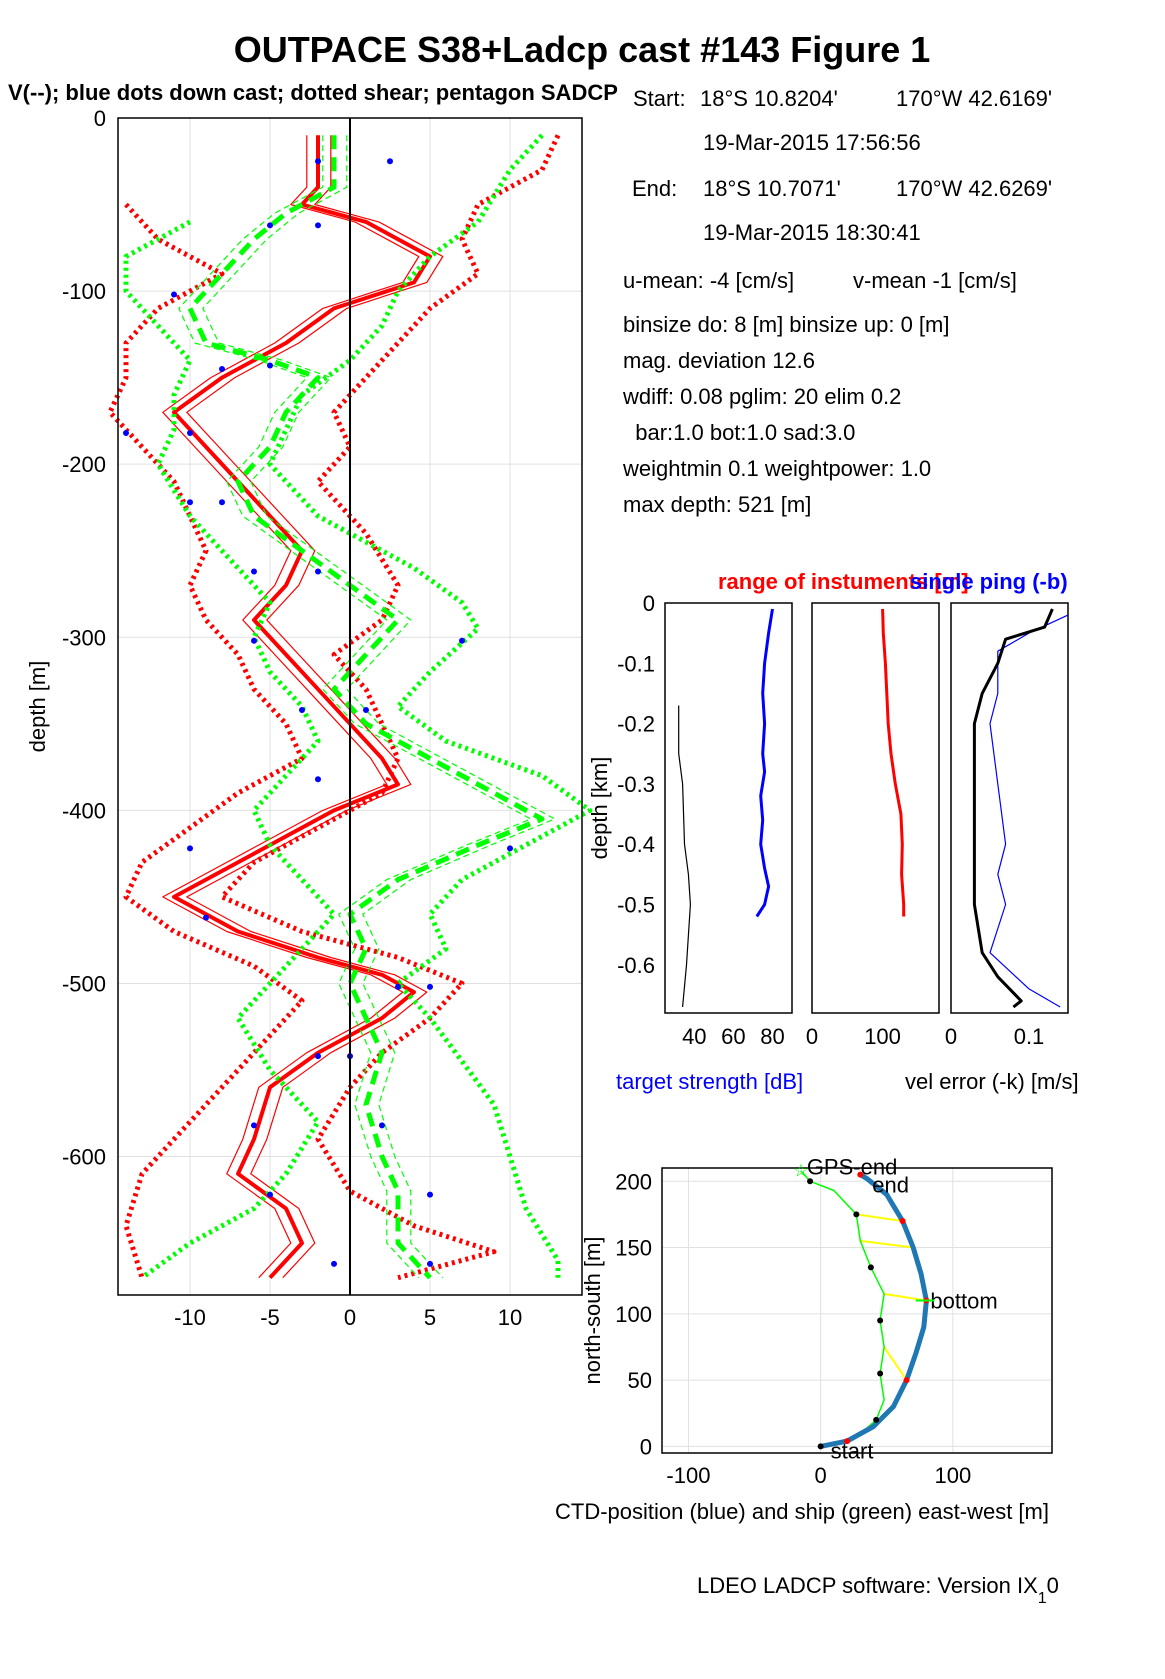 This screenshot has width=1165, height=1679. I want to click on x-tick-label: -5, so click(270, 1317).